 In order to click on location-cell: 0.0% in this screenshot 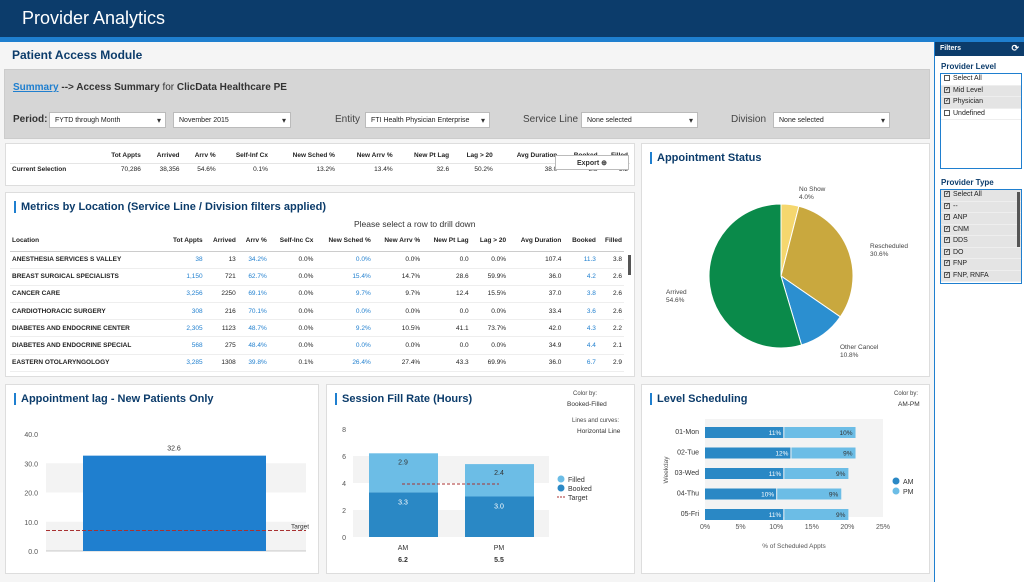, I will do `click(292, 277)`.